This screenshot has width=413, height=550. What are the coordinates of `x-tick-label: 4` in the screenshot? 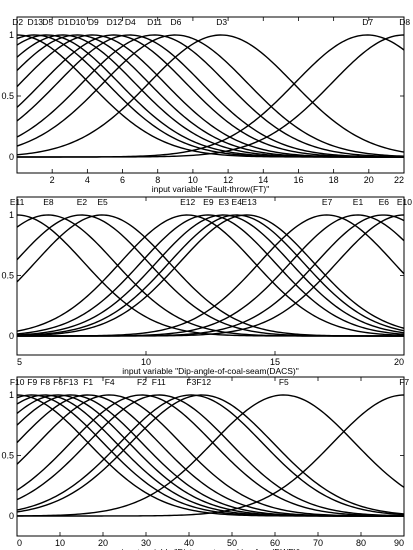 It's located at (87, 180).